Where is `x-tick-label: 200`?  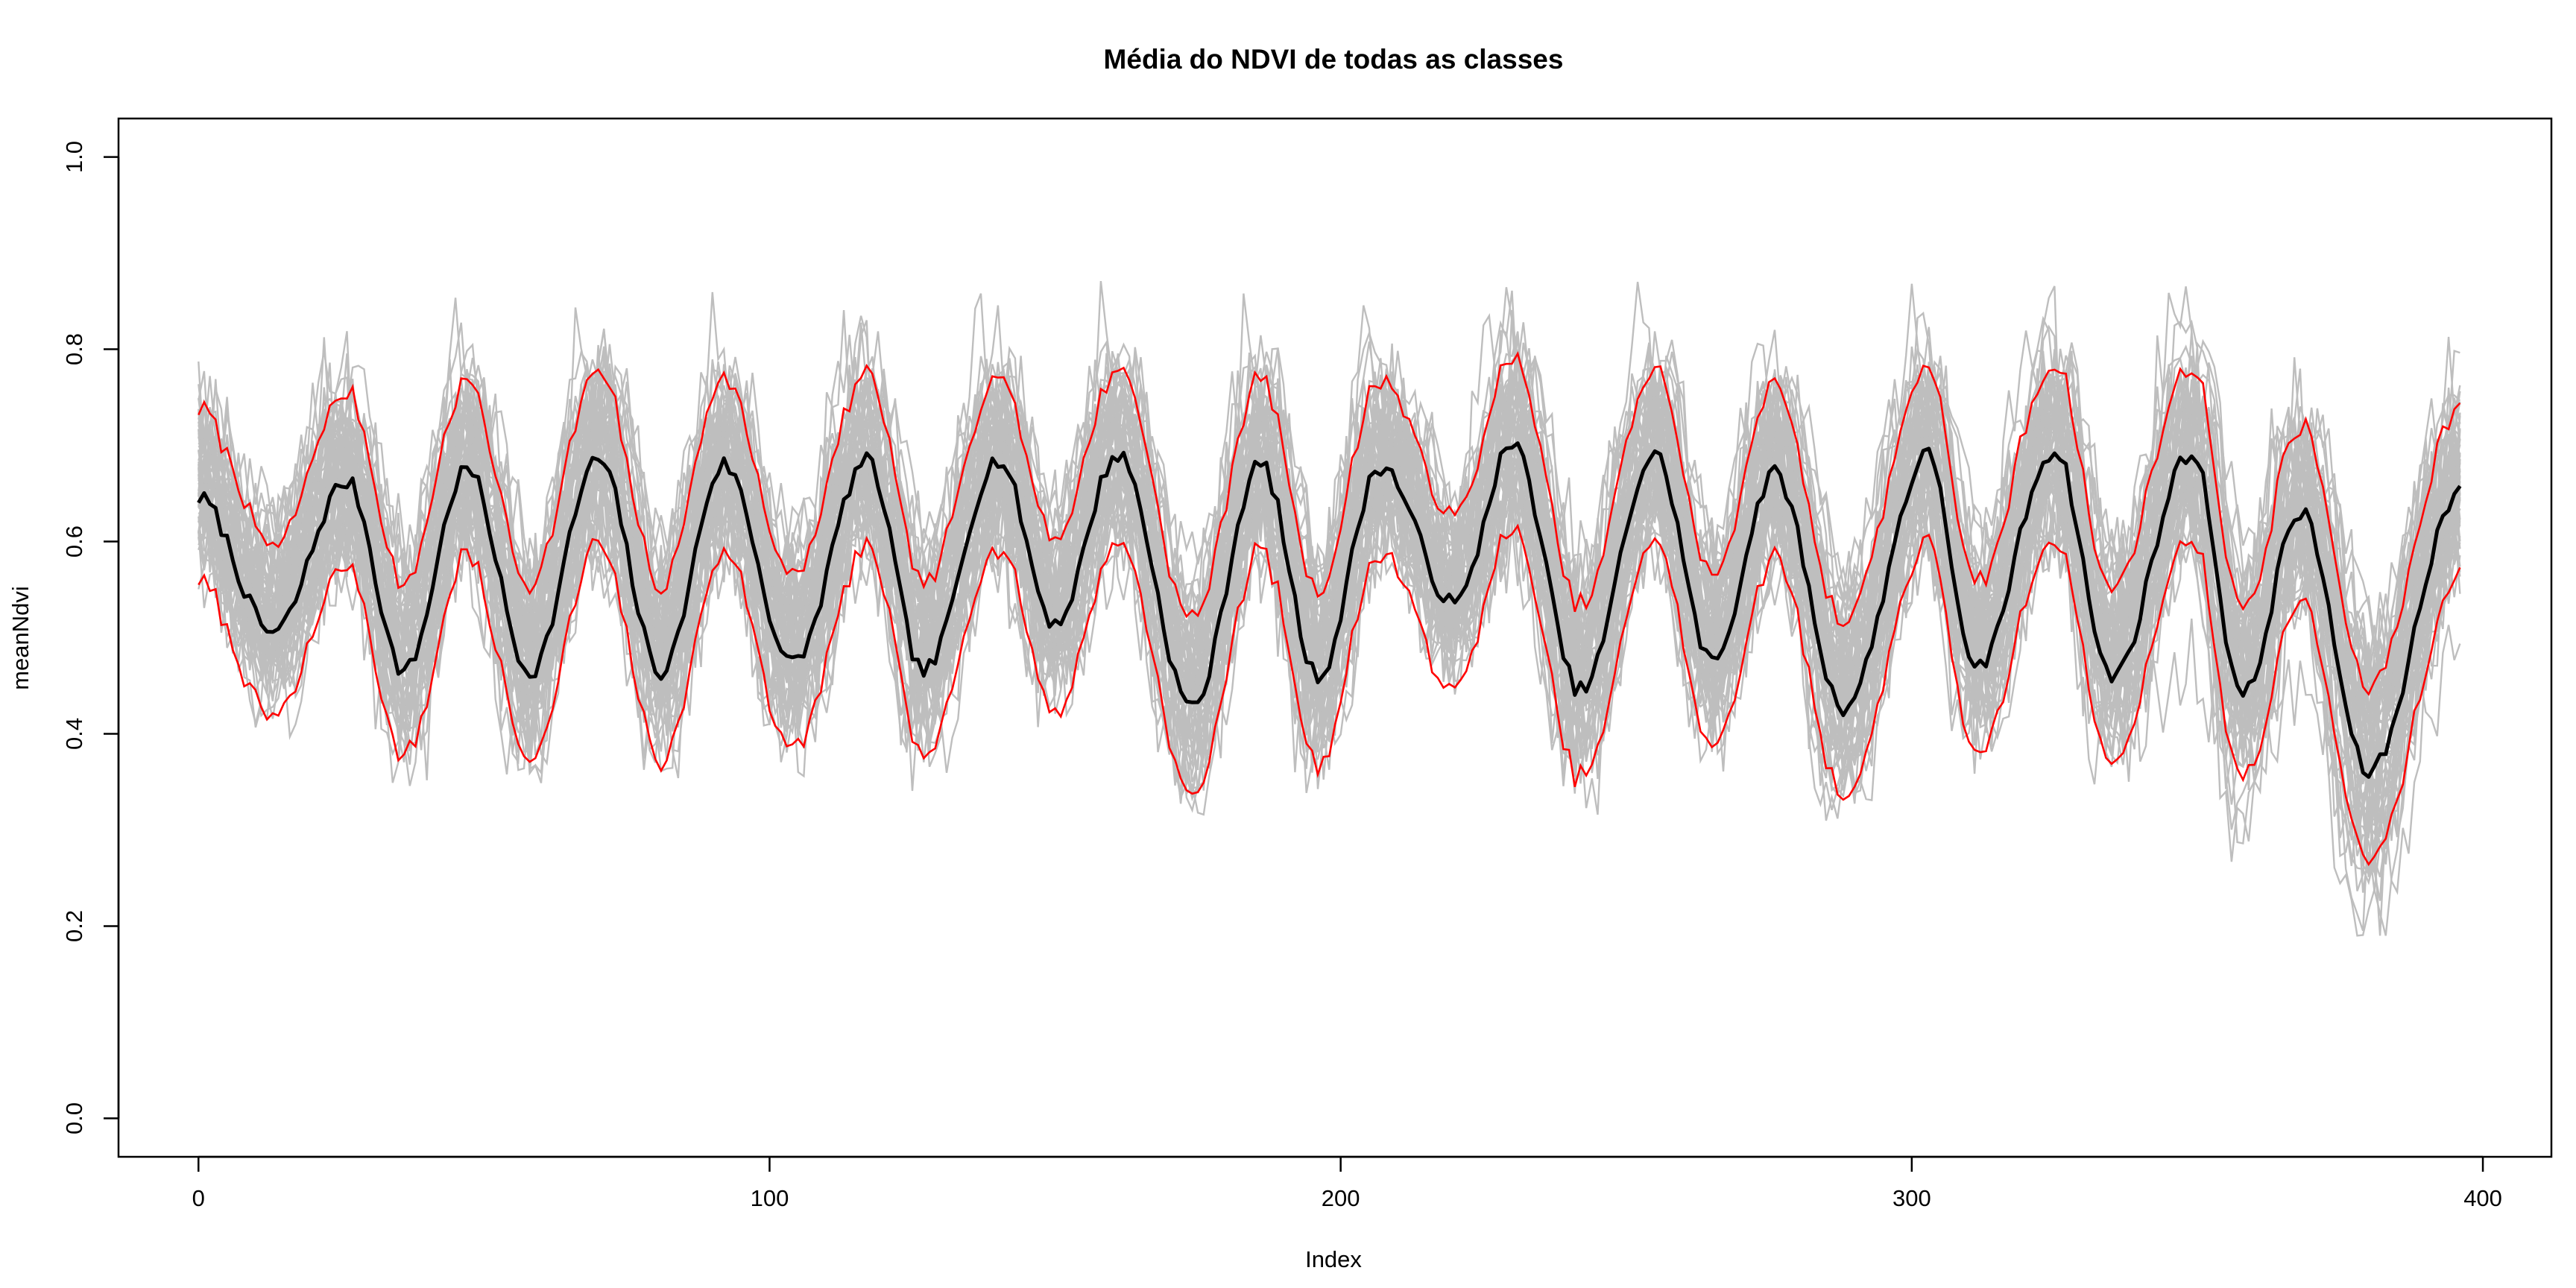
x-tick-label: 200 is located at coordinates (1341, 1198).